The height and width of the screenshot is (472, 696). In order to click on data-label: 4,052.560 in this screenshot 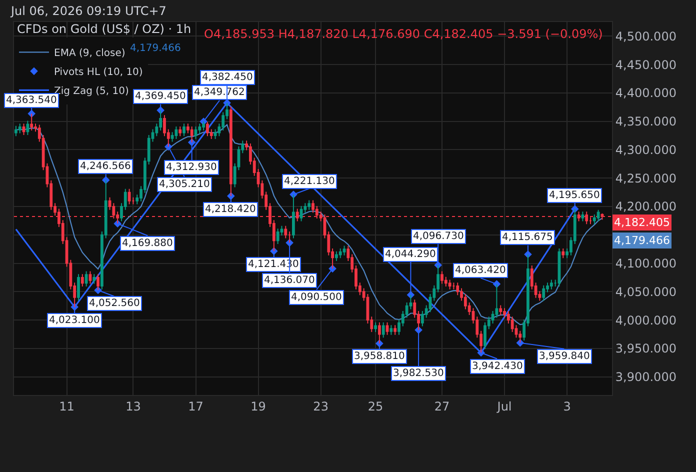, I will do `click(114, 303)`.